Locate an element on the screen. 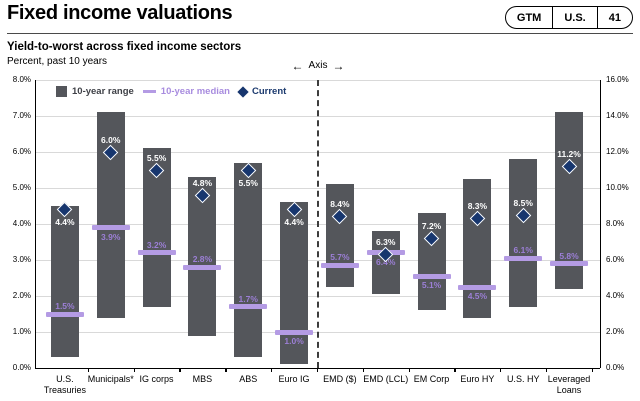 This screenshot has height=401, width=640. category-label: Euro HY is located at coordinates (477, 379).